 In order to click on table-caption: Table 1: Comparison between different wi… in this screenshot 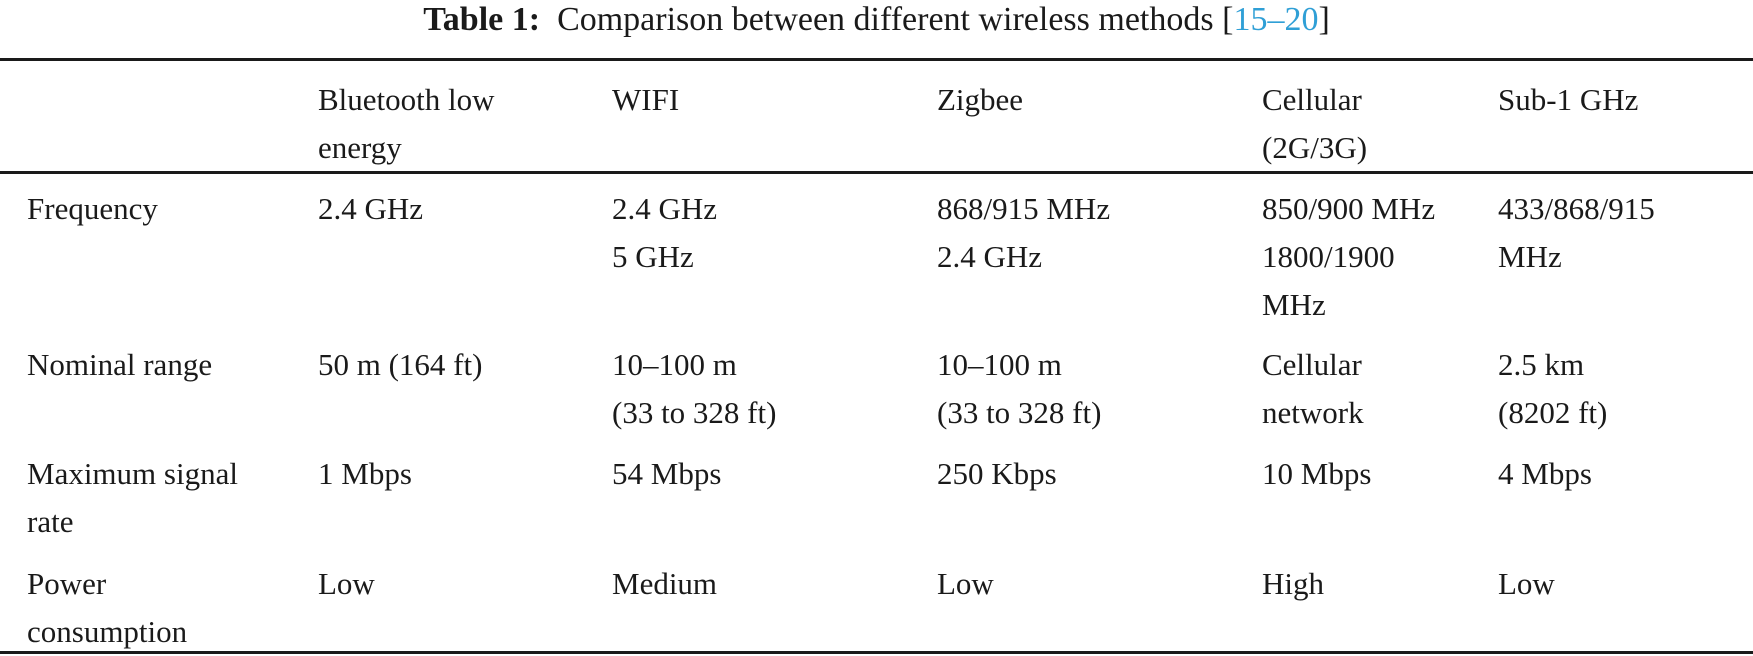, I will do `click(876, 26)`.